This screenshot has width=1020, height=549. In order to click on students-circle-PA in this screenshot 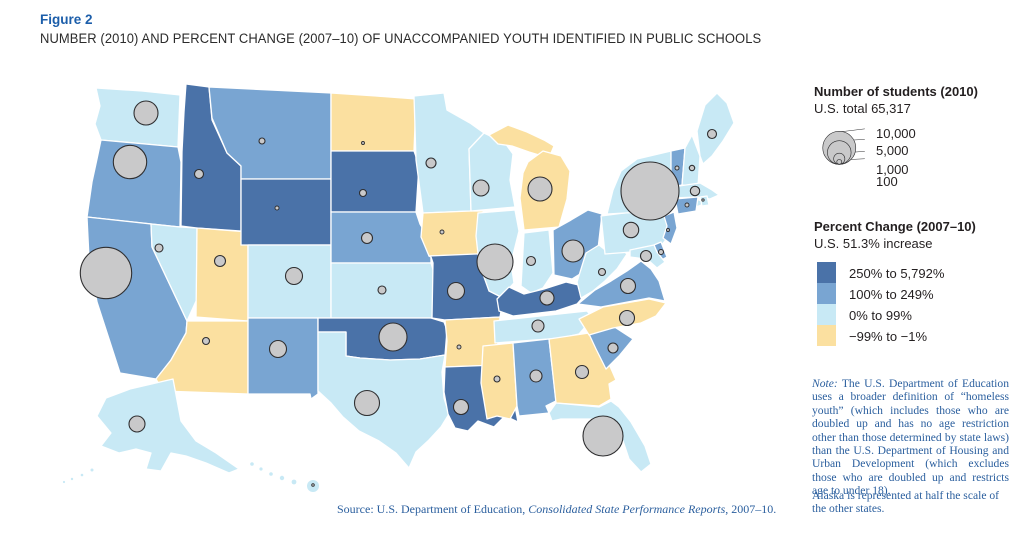, I will do `click(631, 230)`.